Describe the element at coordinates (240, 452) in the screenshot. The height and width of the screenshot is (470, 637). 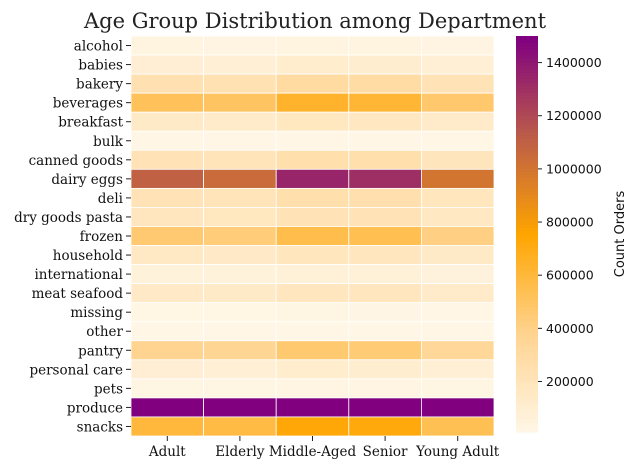
I see `x-tick-label: Elderly` at that location.